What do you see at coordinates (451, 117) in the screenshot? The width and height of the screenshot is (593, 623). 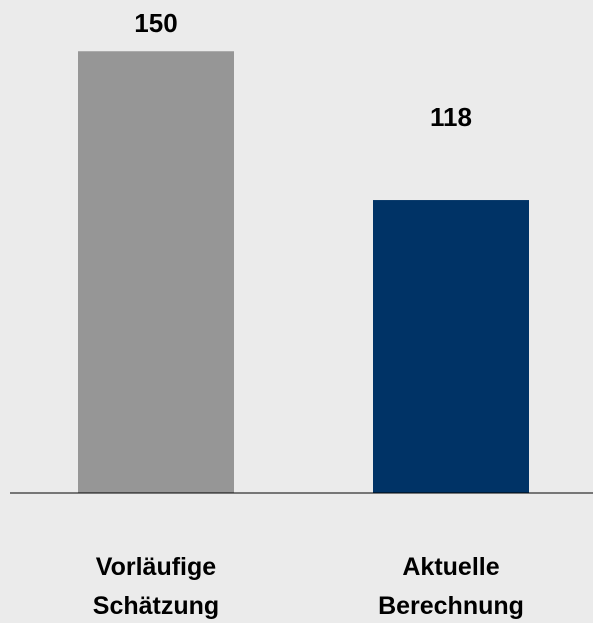 I see `value-label: 118` at bounding box center [451, 117].